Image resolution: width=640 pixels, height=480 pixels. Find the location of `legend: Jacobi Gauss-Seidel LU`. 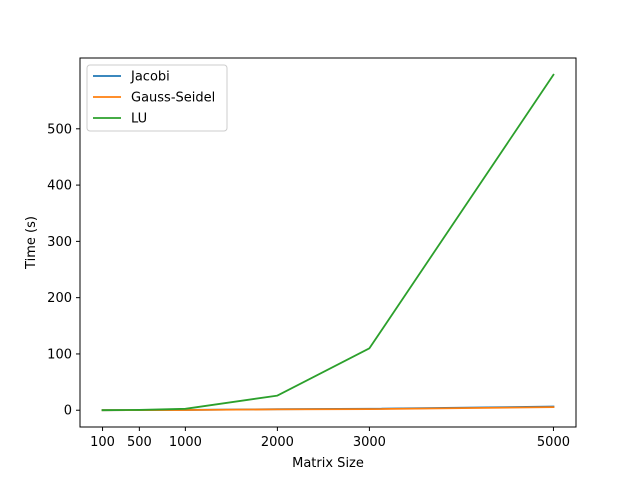

legend: Jacobi Gauss-Seidel LU is located at coordinates (157, 98).